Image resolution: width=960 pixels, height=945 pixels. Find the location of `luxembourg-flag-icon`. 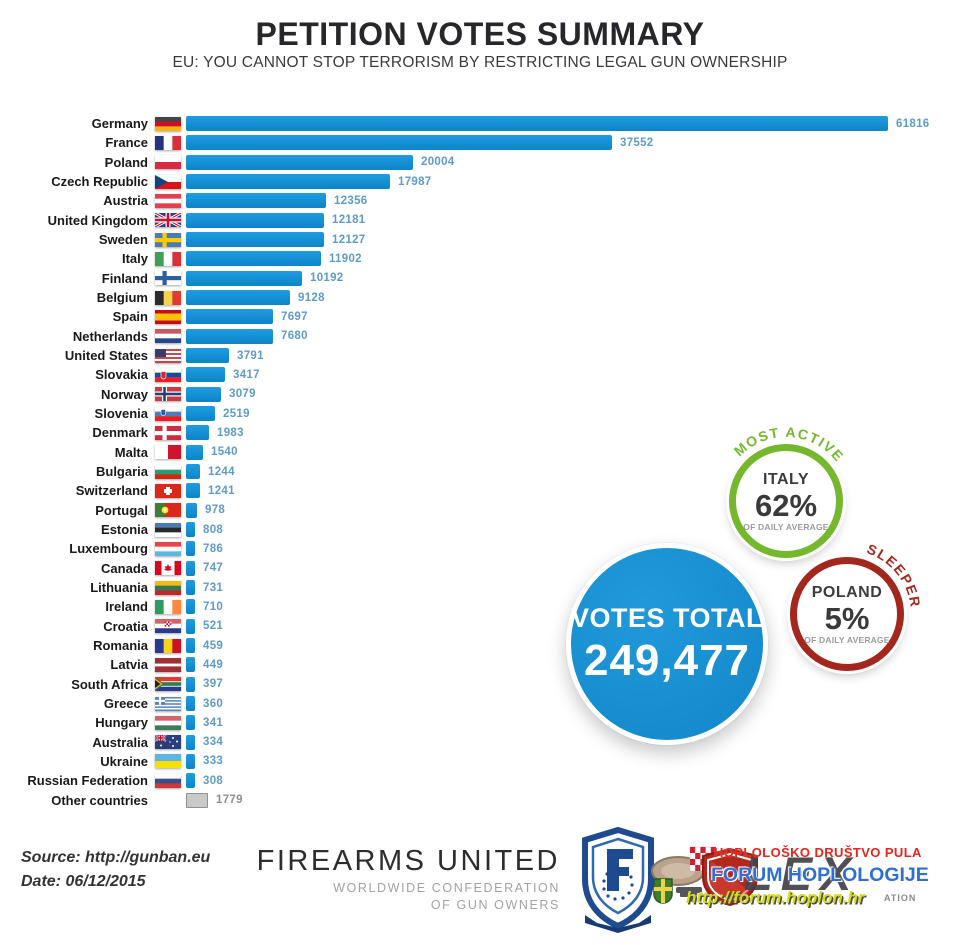

luxembourg-flag-icon is located at coordinates (168, 549).